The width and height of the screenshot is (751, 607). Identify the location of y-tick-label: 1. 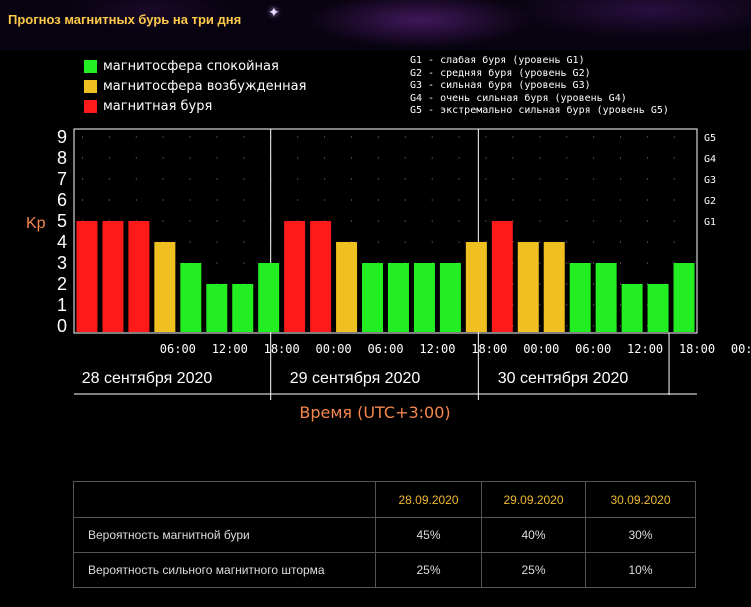
(62, 305).